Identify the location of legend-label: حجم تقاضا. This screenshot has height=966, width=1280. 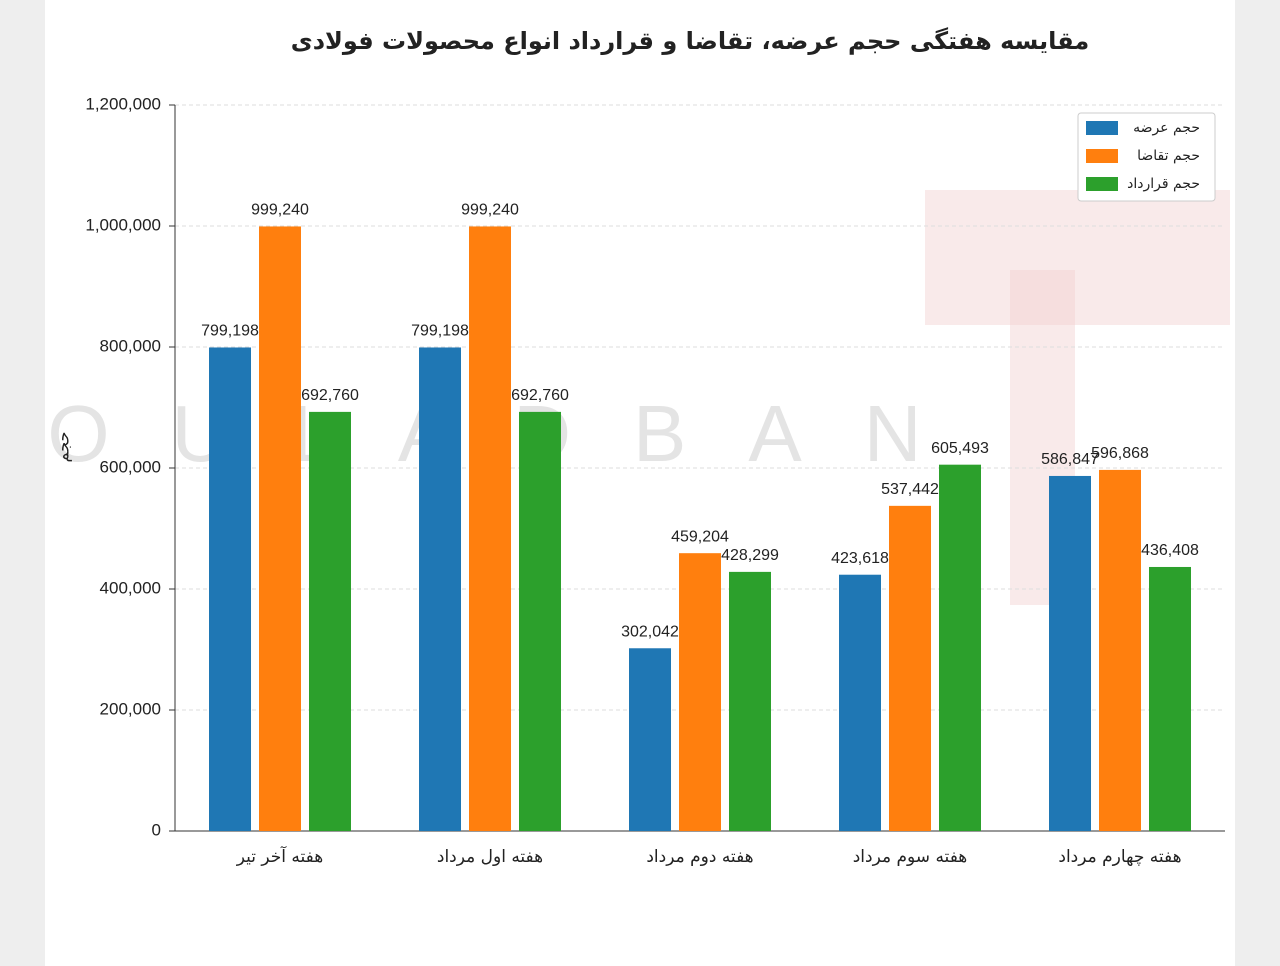
(1168, 156).